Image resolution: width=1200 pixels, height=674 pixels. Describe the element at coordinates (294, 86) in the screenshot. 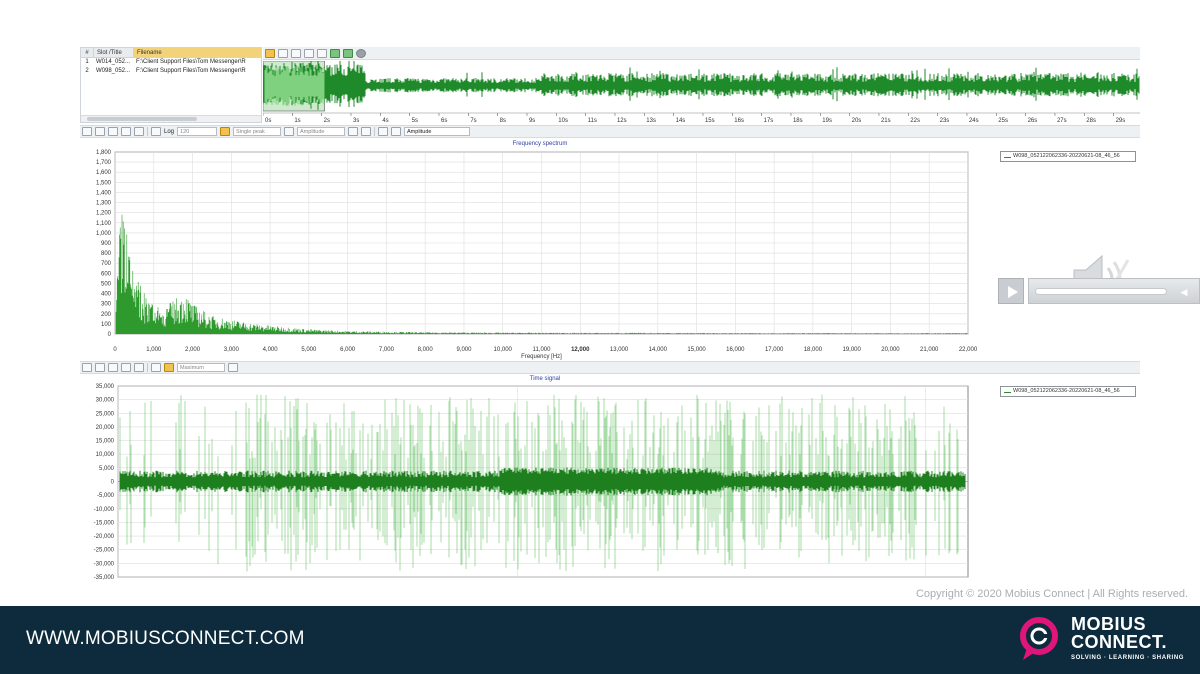

I see `overview-selected-wave` at that location.